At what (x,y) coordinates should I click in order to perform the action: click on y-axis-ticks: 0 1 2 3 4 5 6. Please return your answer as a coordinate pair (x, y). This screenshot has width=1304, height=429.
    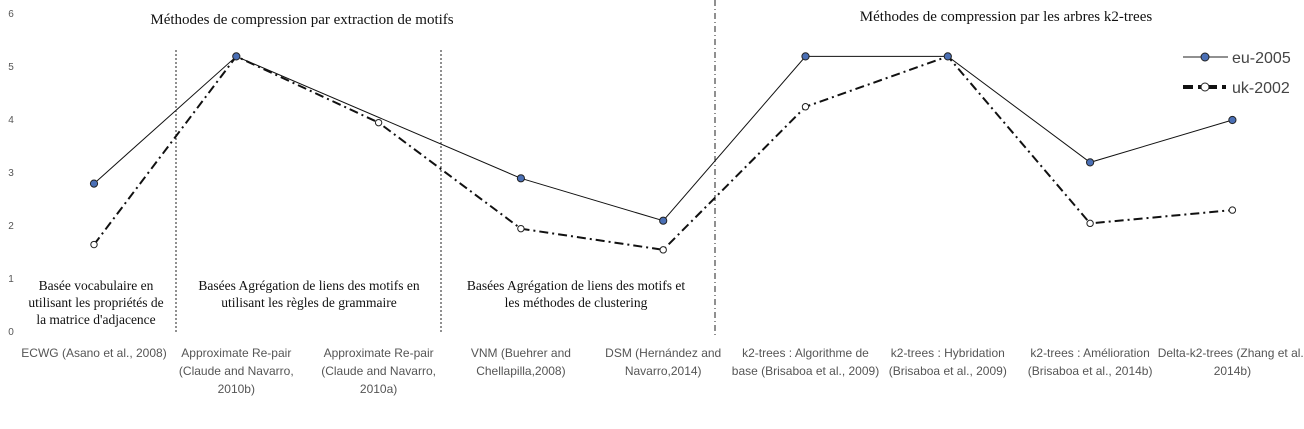
    Looking at the image, I should click on (11, 173).